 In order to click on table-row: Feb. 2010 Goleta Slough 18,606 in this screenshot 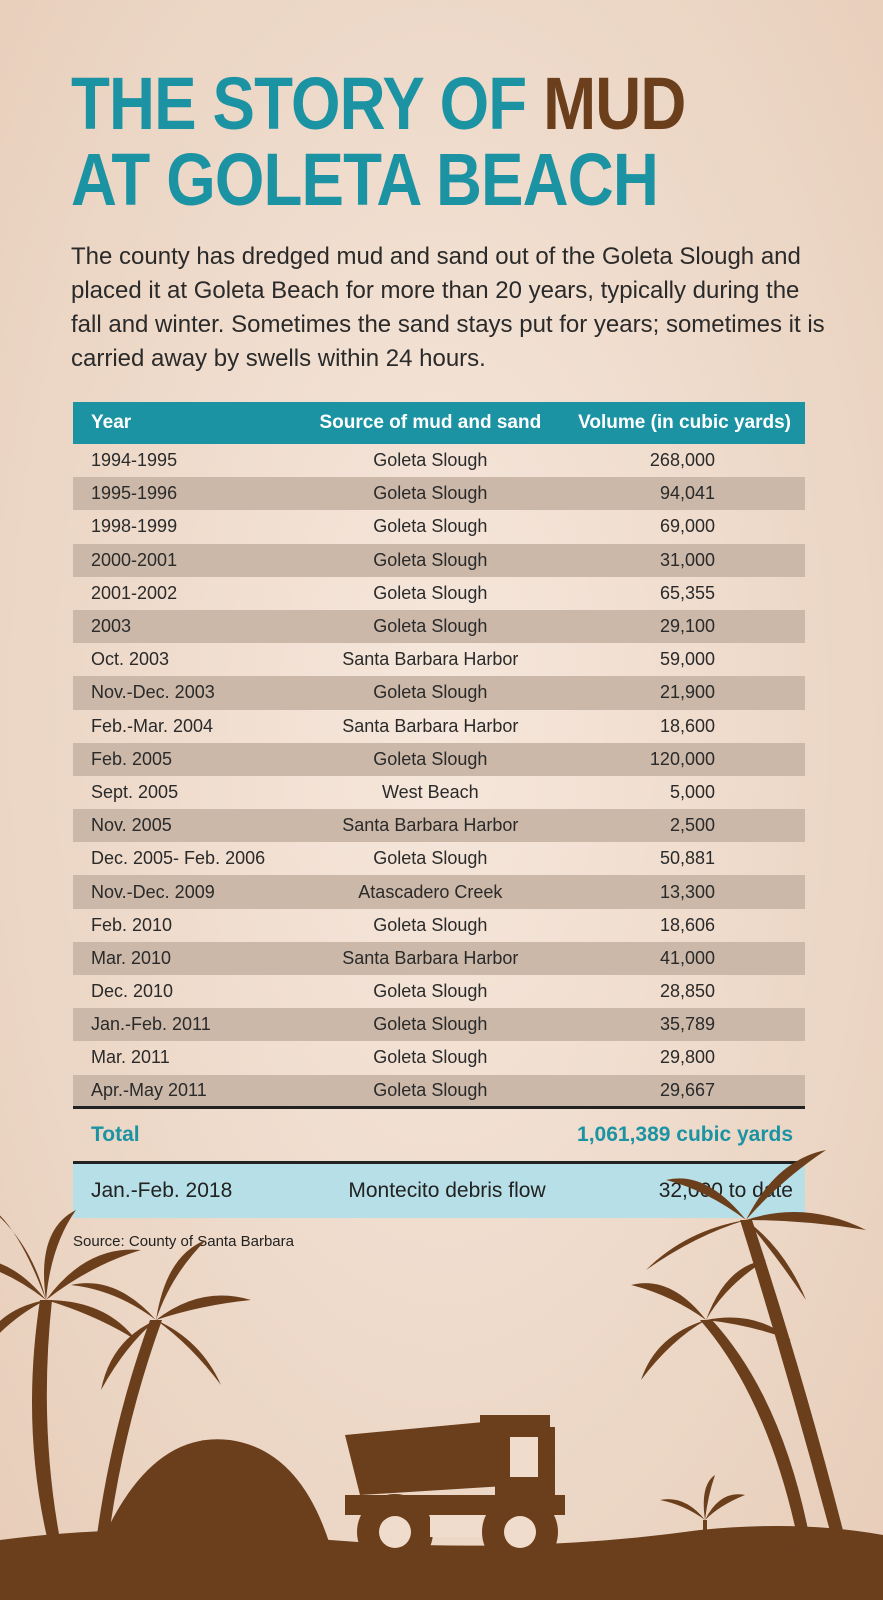, I will do `click(439, 925)`.